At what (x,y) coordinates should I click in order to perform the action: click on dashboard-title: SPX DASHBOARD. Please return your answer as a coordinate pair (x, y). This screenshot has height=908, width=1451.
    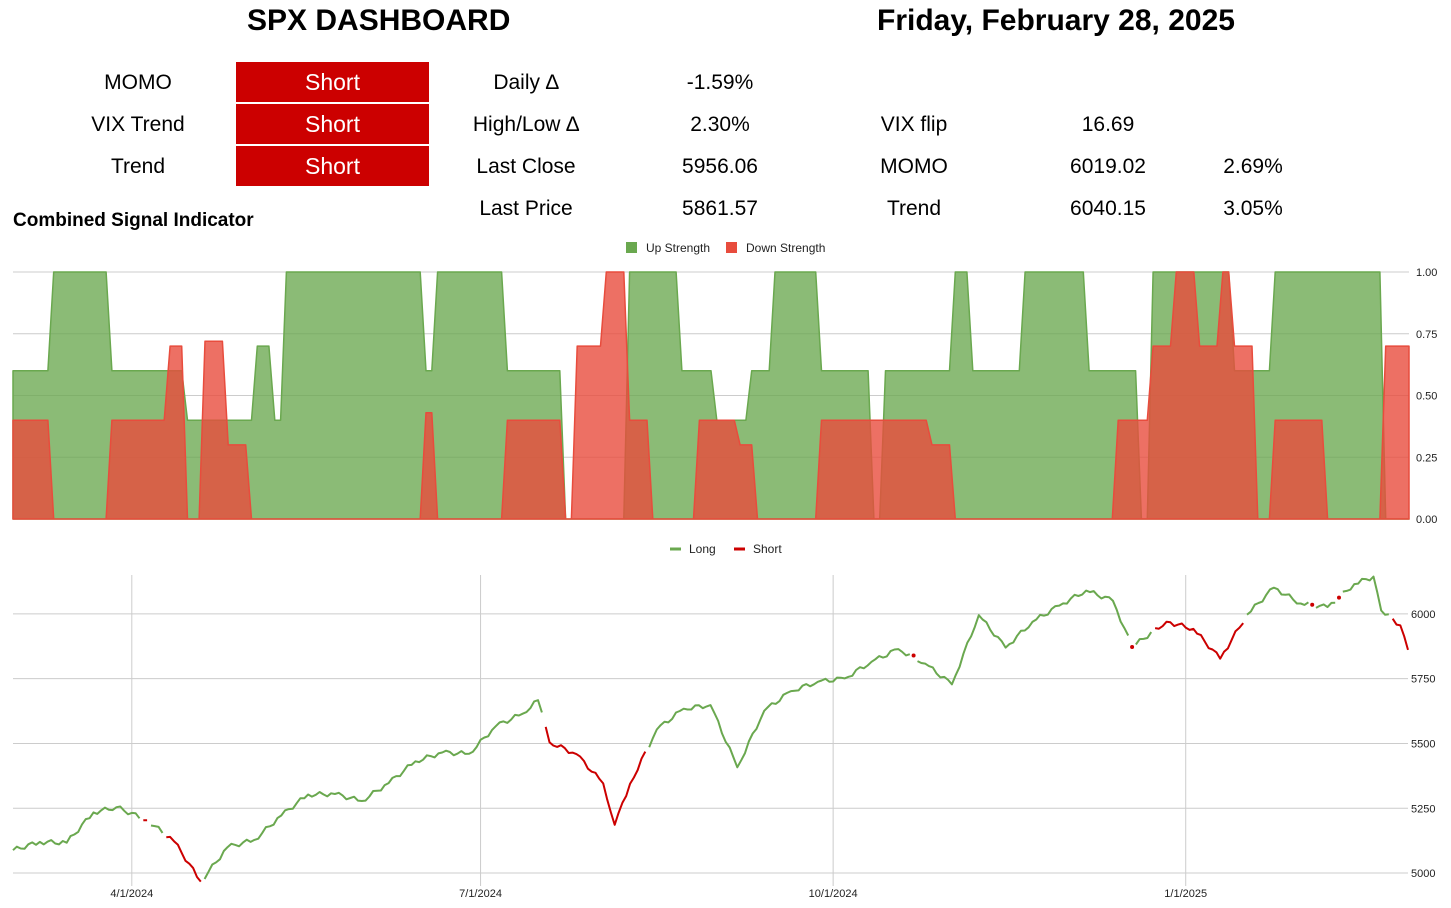
    Looking at the image, I should click on (379, 20).